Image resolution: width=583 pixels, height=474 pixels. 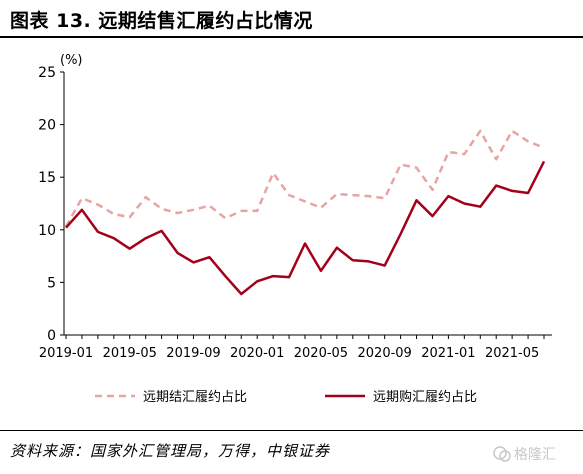 What do you see at coordinates (512, 353) in the screenshot?
I see `x-tick-label: 2021-05` at bounding box center [512, 353].